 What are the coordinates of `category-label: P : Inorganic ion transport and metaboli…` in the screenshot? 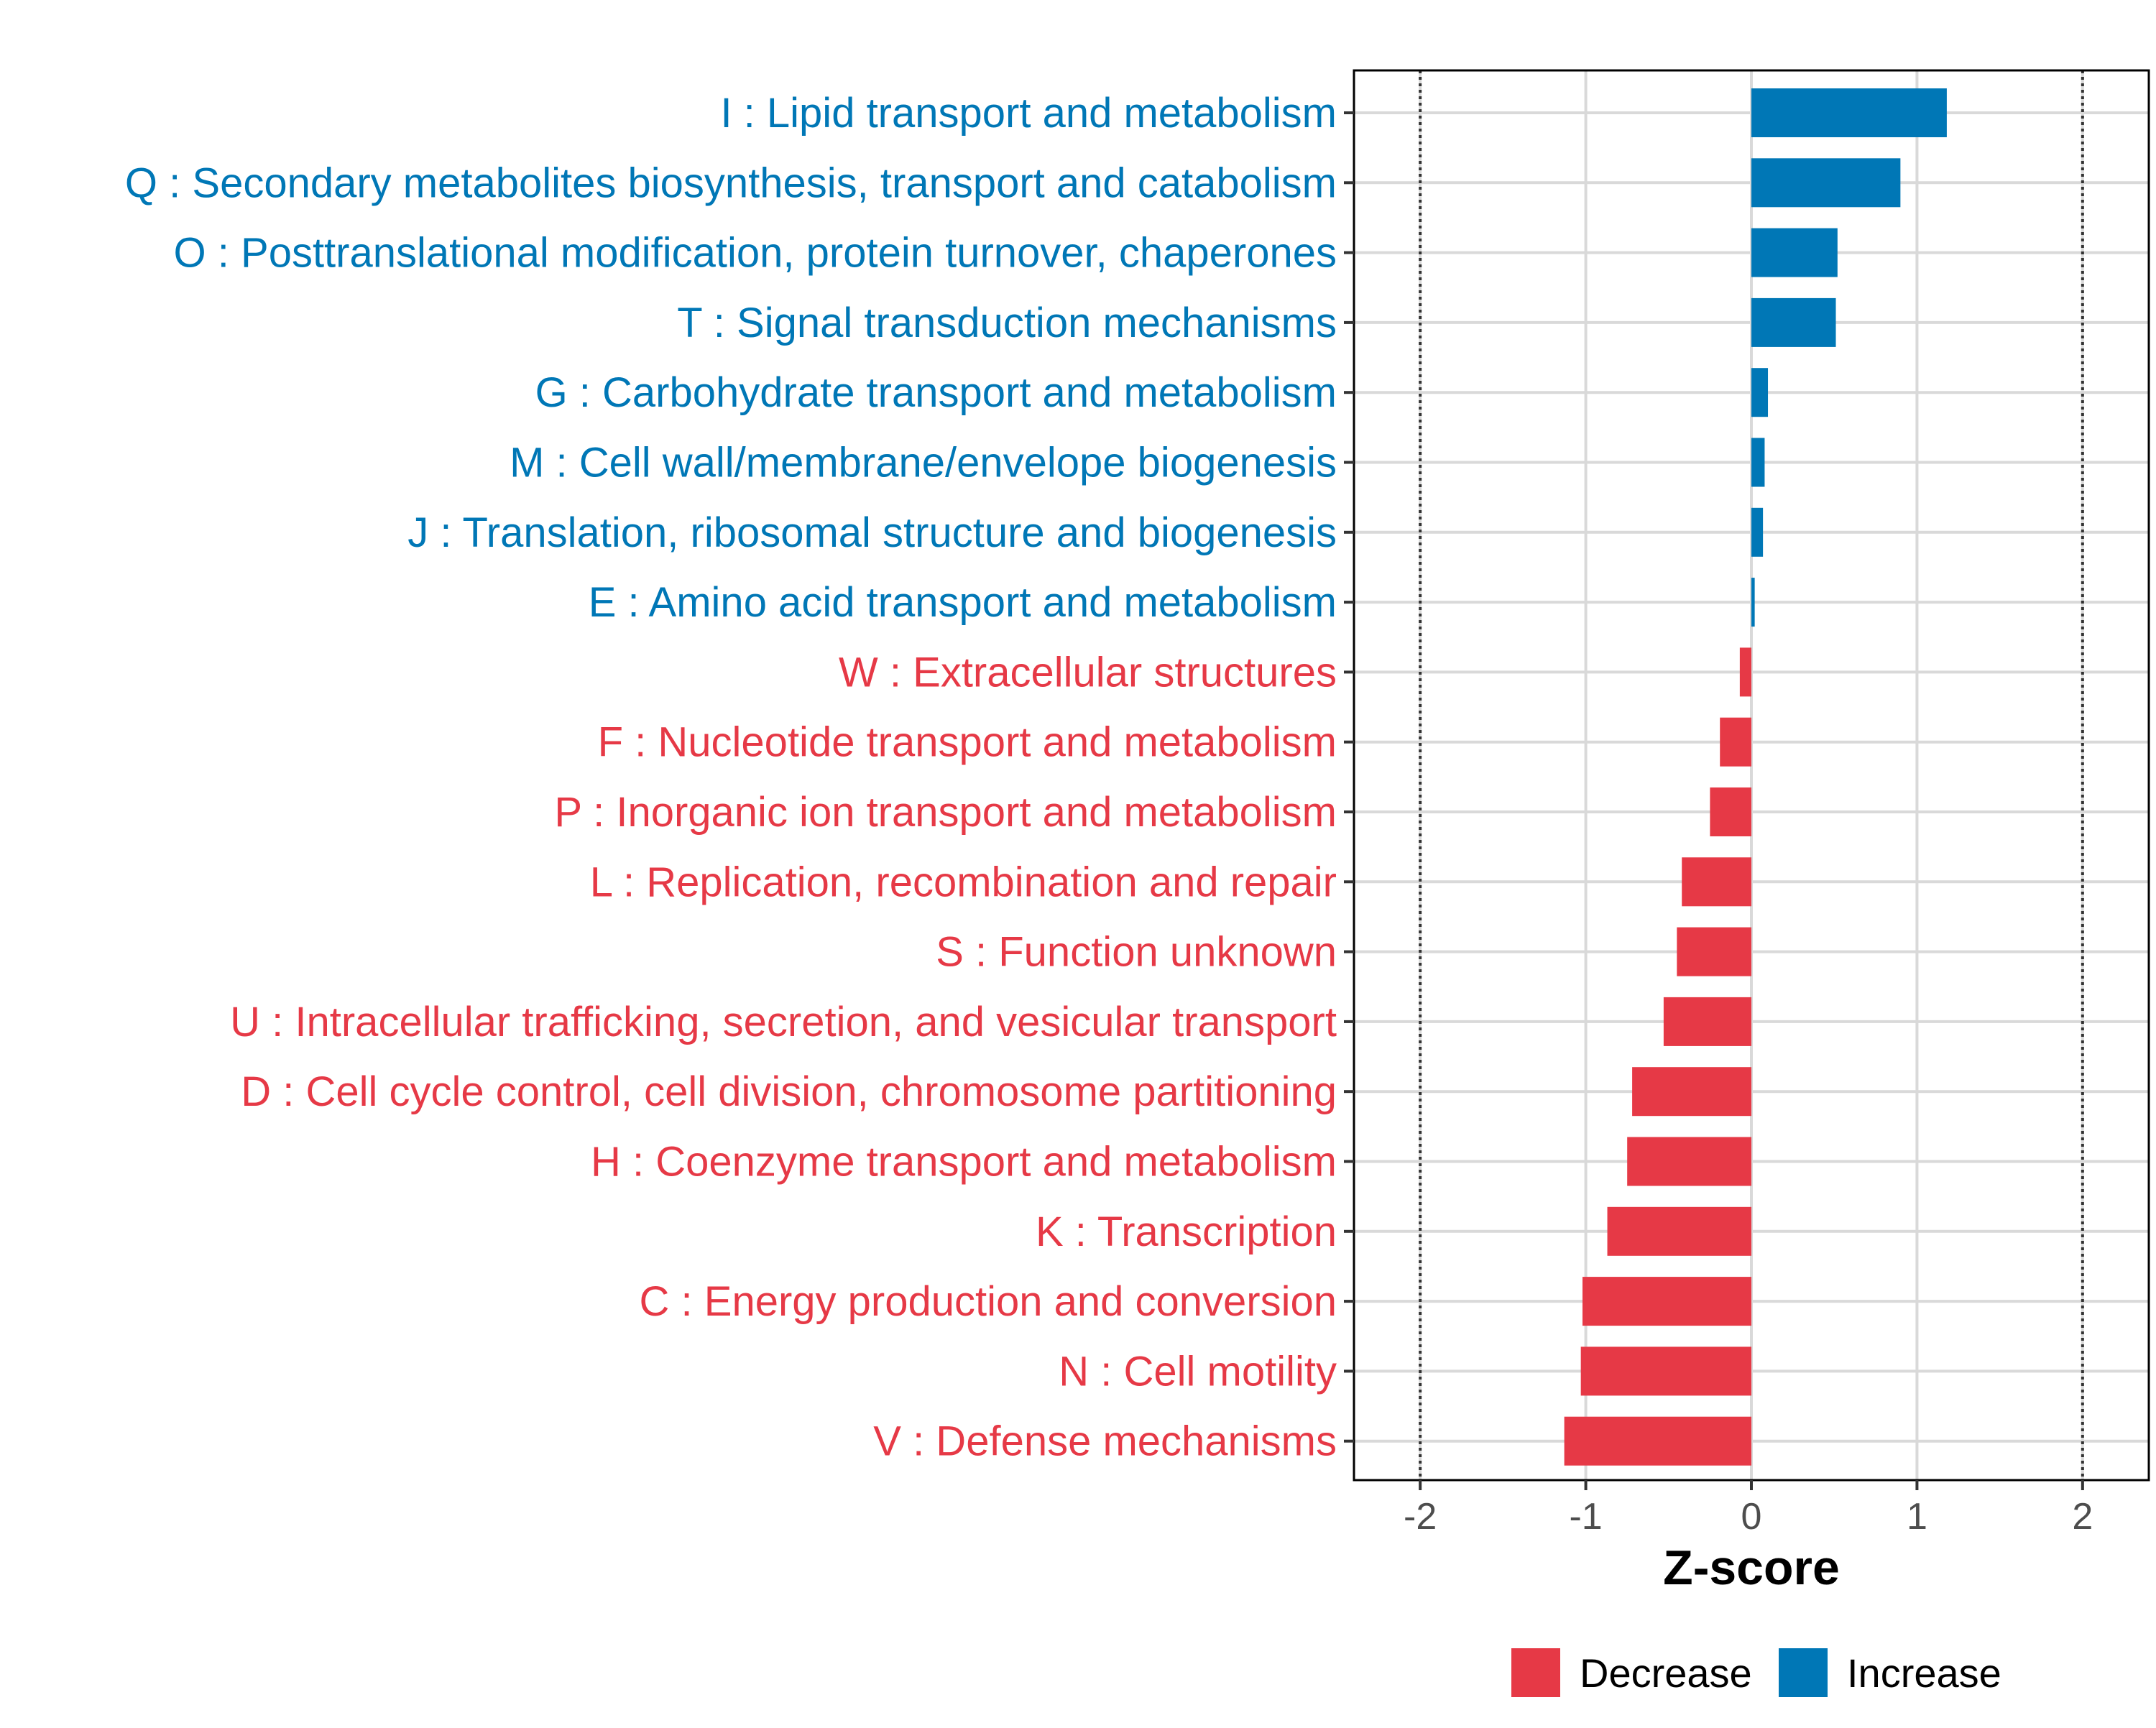 It's located at (945, 812).